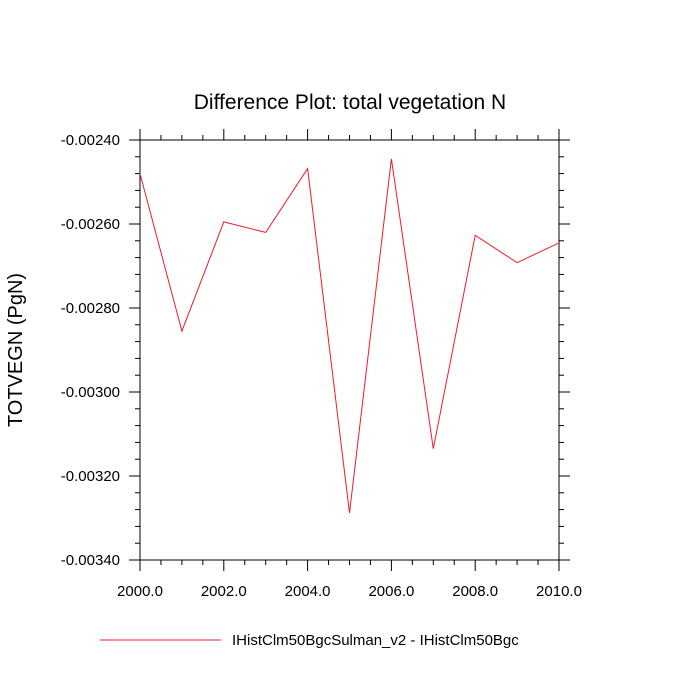 The height and width of the screenshot is (700, 700). What do you see at coordinates (90, 140) in the screenshot?
I see `y-tick-label: -0.00240` at bounding box center [90, 140].